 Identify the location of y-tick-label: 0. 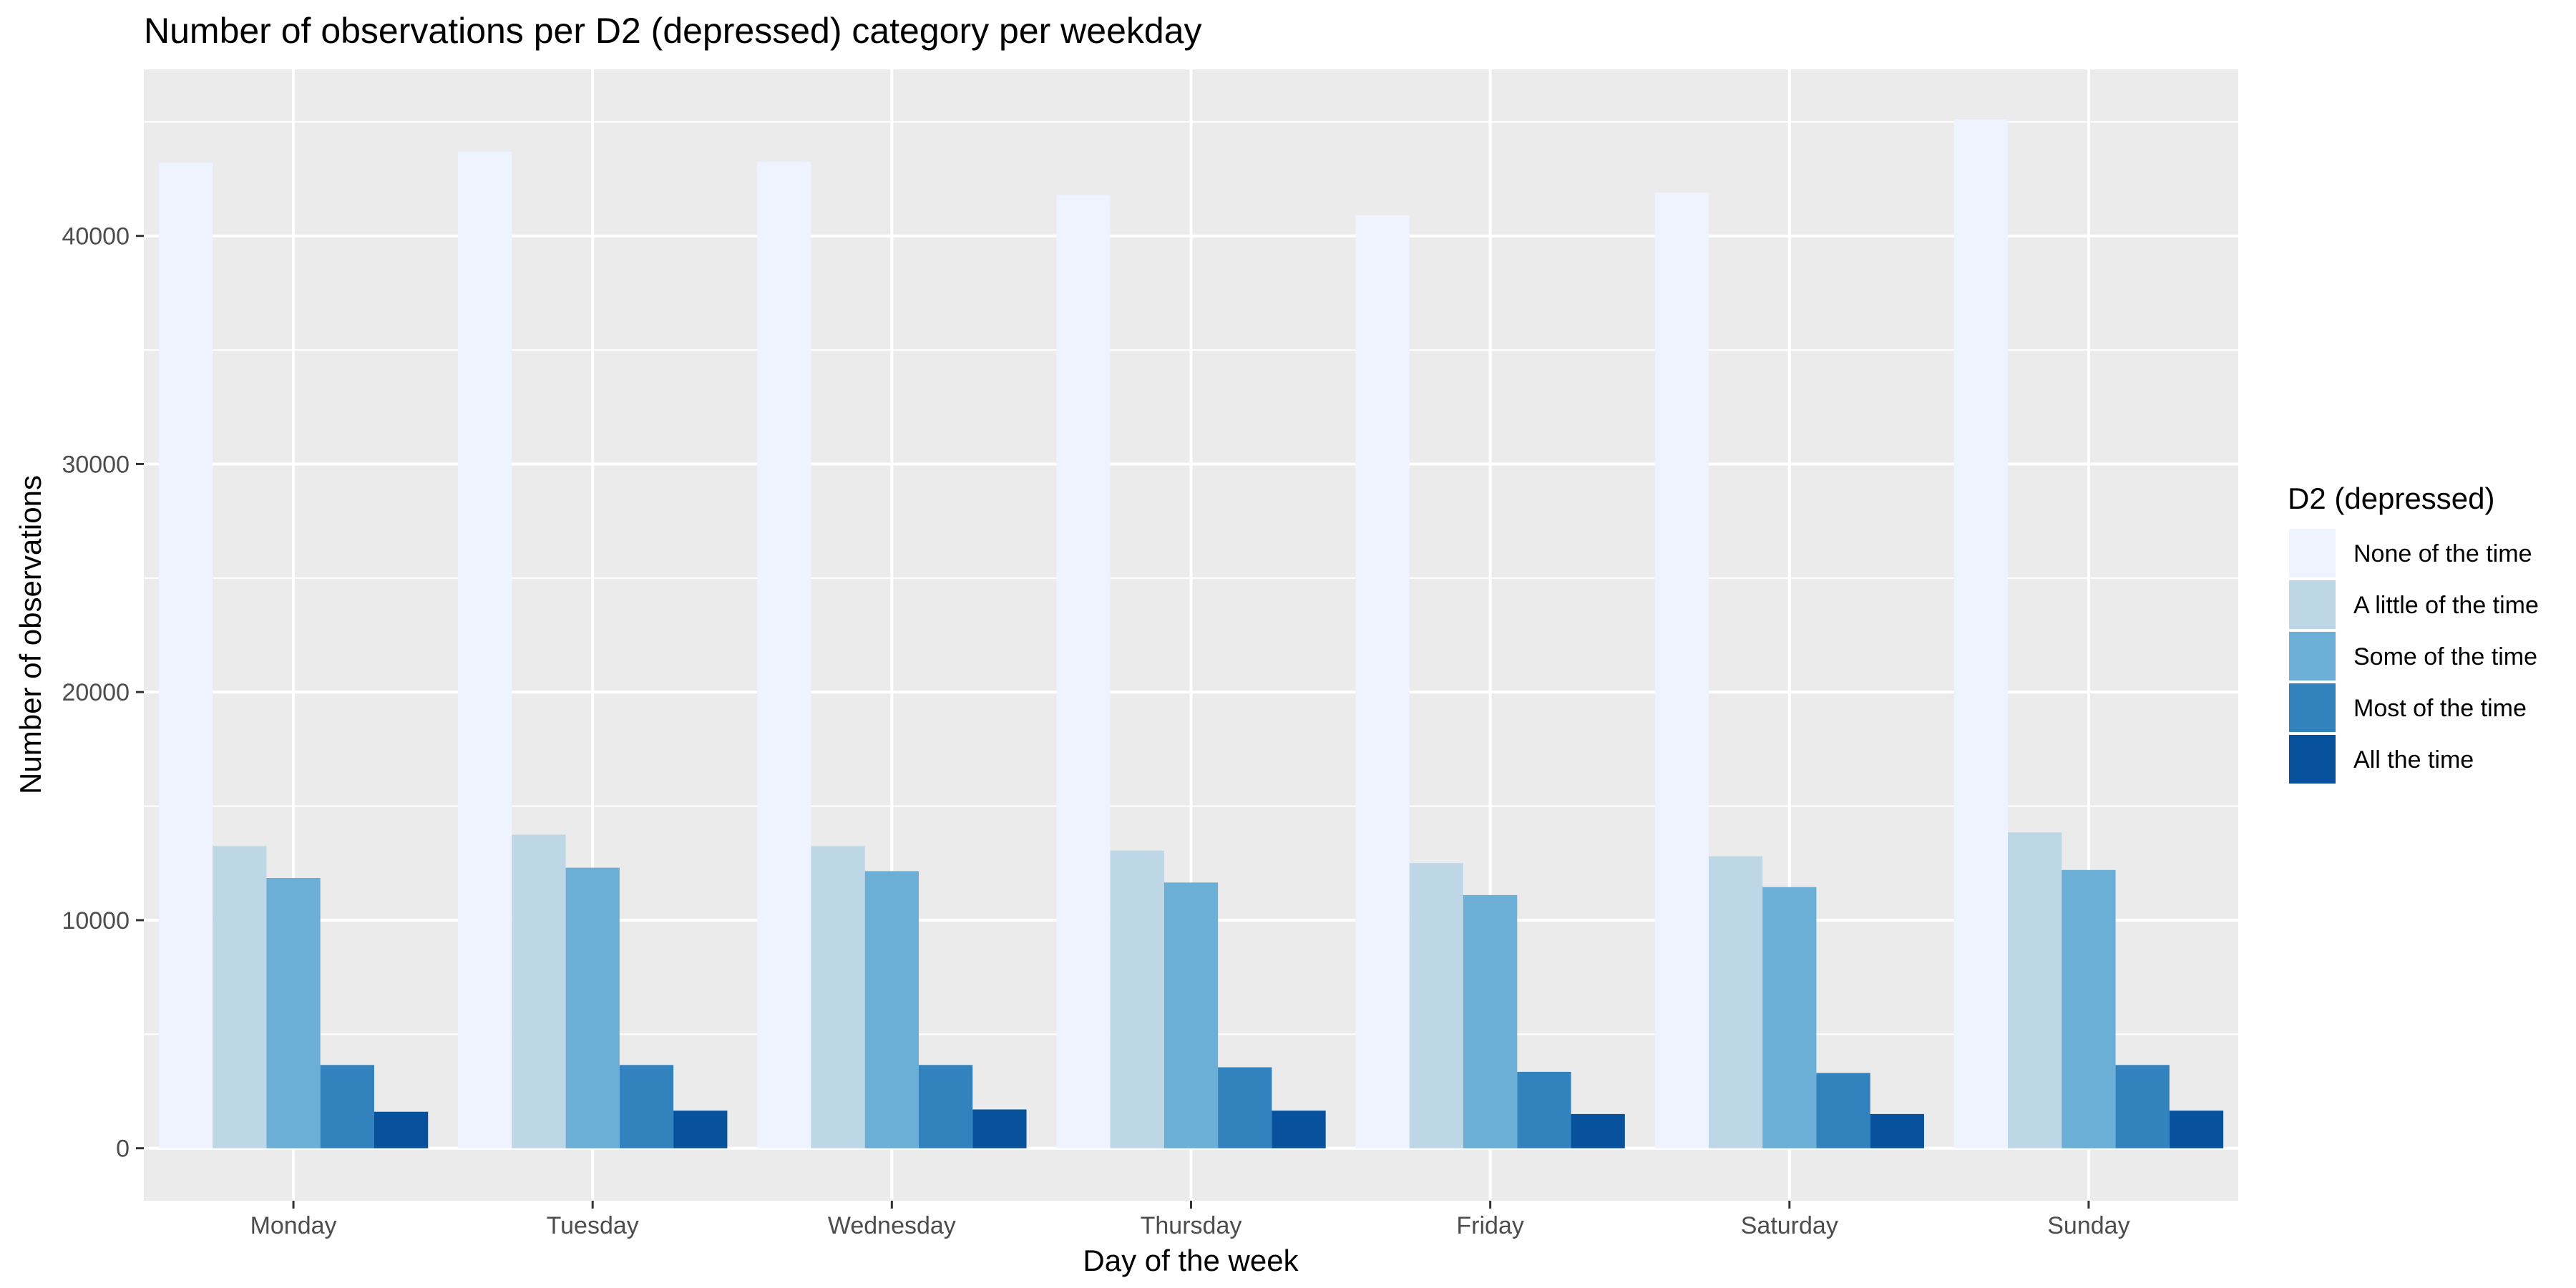
(123, 1149).